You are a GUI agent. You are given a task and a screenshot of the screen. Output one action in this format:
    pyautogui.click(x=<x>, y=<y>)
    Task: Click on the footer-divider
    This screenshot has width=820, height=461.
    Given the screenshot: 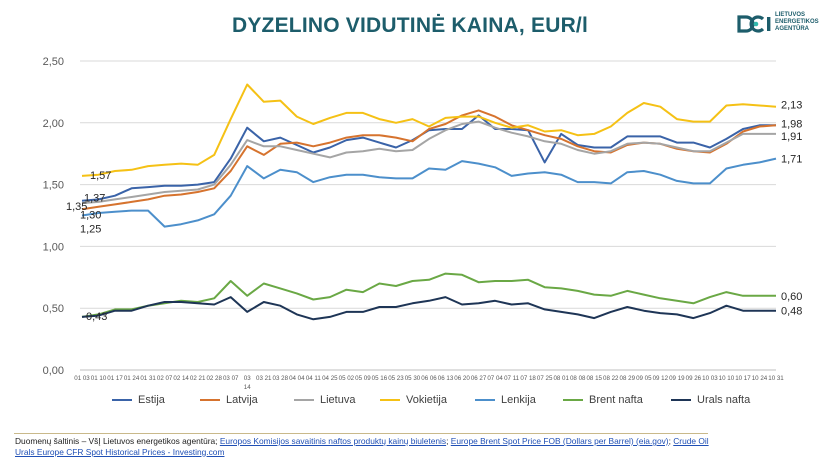 What is the action you would take?
    pyautogui.click(x=361, y=433)
    